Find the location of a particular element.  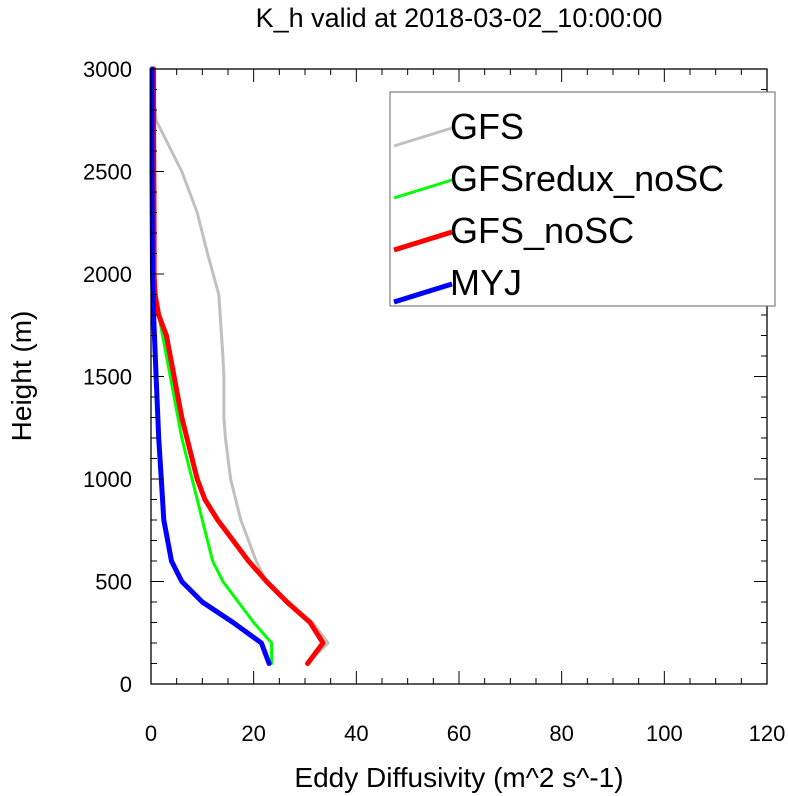

y-tick-label: 1000 is located at coordinates (107, 479).